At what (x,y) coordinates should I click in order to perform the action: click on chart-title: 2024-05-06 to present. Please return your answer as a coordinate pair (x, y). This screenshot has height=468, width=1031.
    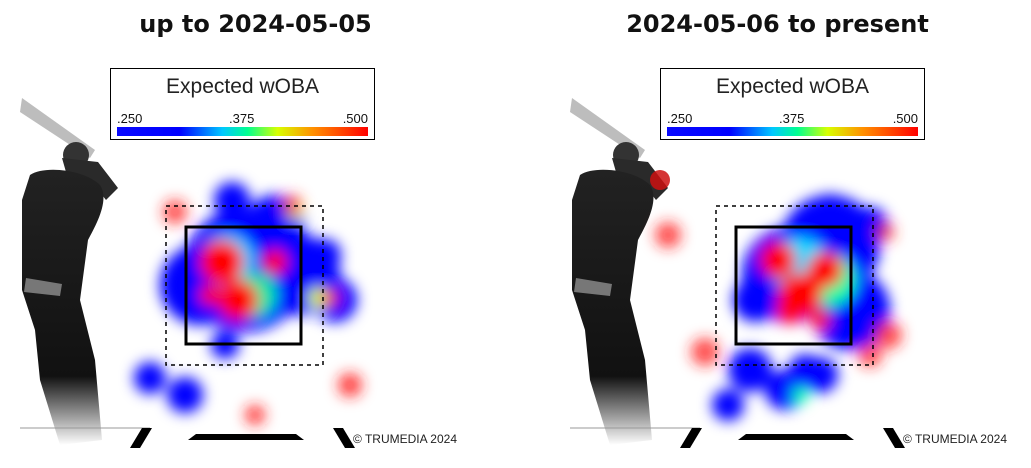
    Looking at the image, I should click on (777, 24).